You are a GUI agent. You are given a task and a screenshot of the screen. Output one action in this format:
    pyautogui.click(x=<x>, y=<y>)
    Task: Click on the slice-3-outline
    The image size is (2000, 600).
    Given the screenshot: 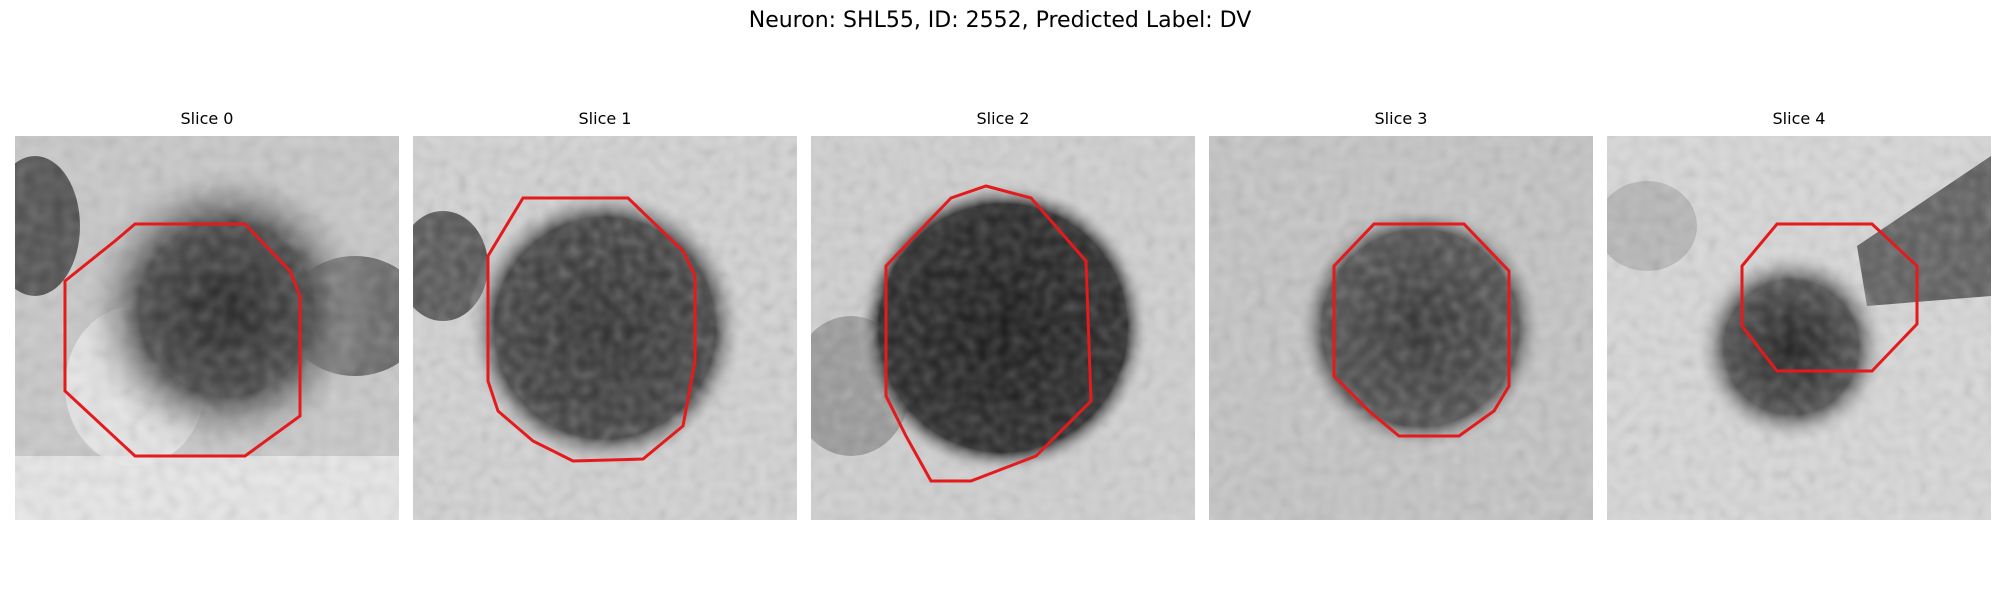 What is the action you would take?
    pyautogui.click(x=1421, y=330)
    